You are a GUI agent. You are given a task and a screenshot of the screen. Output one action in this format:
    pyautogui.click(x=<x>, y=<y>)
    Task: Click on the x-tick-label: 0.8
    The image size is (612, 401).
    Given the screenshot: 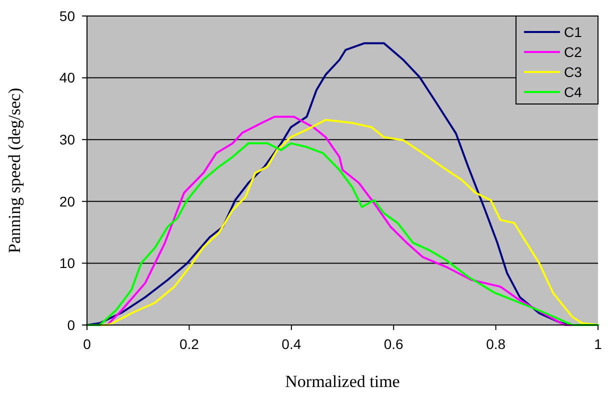 What is the action you would take?
    pyautogui.click(x=496, y=344)
    